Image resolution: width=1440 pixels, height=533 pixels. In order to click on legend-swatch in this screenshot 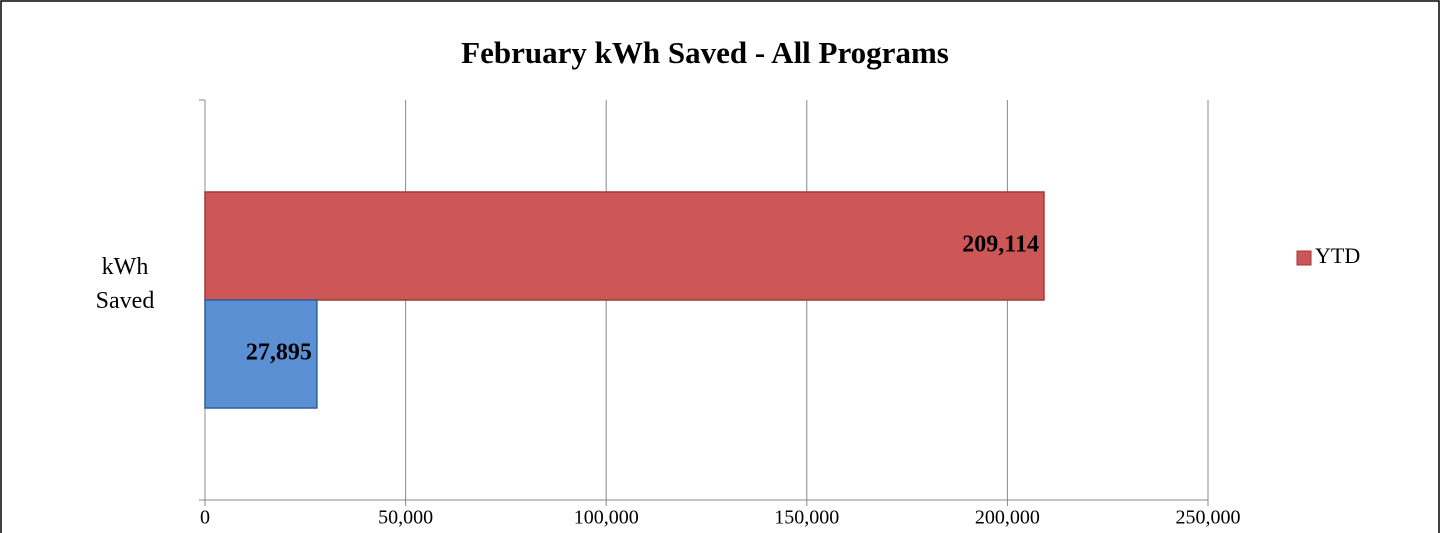, I will do `click(1304, 258)`.